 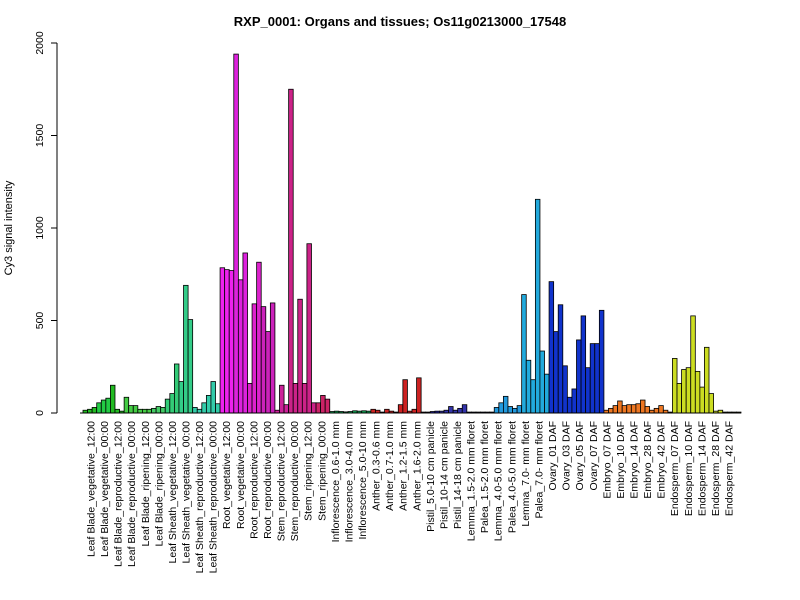 What do you see at coordinates (46, 223) in the screenshot?
I see `y-axis: 0 500 1000 1500 2000` at bounding box center [46, 223].